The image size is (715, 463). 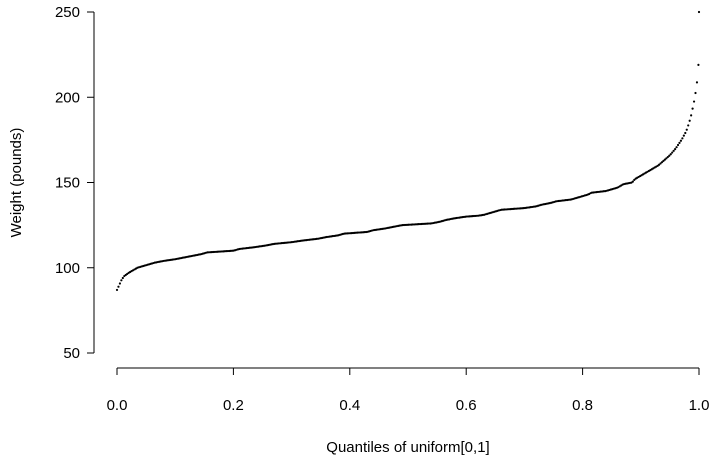 What do you see at coordinates (699, 405) in the screenshot?
I see `x-tick-label: 1.0` at bounding box center [699, 405].